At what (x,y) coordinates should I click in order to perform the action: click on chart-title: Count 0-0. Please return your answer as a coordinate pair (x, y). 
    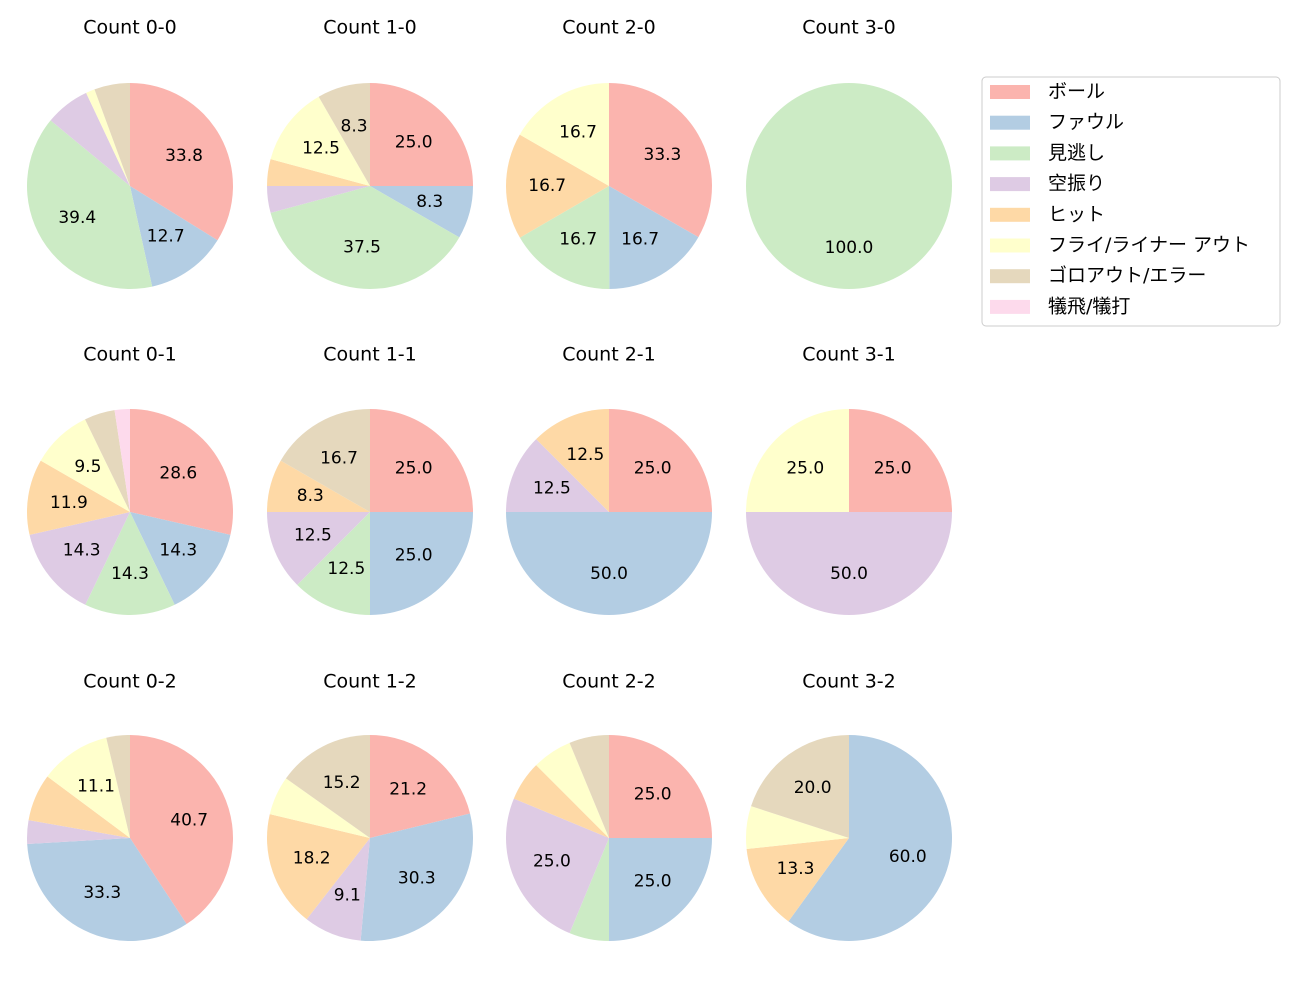
    Looking at the image, I should click on (130, 28).